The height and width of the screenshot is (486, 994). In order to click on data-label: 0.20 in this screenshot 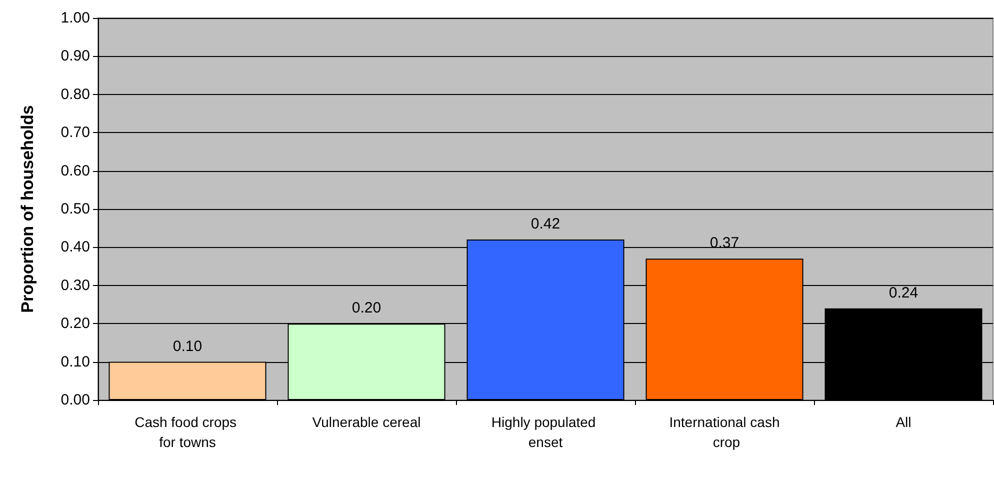, I will do `click(367, 308)`.